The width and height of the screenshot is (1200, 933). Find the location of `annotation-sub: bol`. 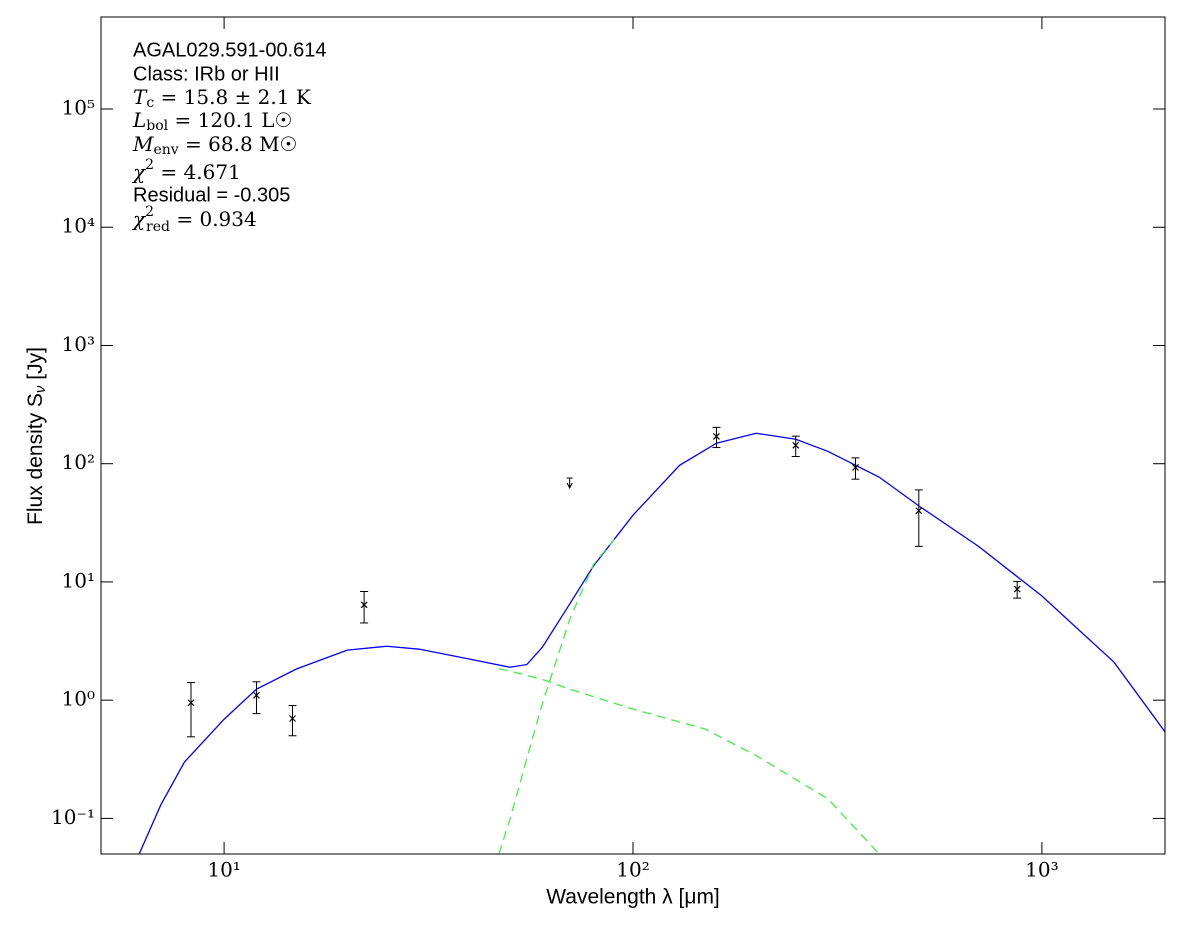

annotation-sub: bol is located at coordinates (157, 126).